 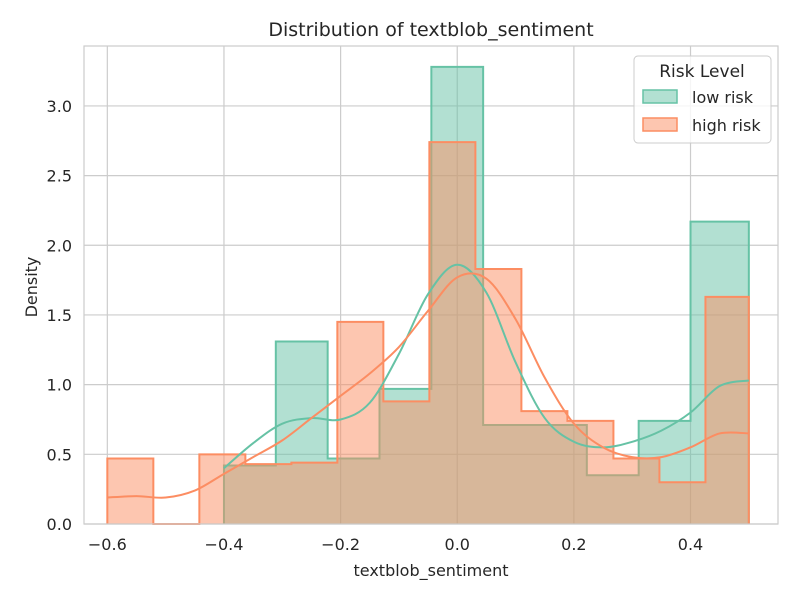 I want to click on y-tick-label: 3.0, so click(x=59, y=106).